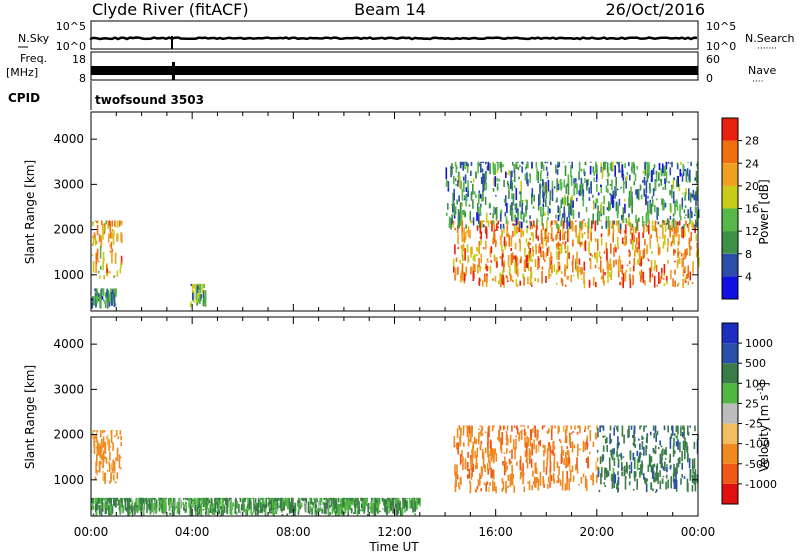  What do you see at coordinates (764, 211) in the screenshot?
I see `power-colorbar-label: Power [dB]` at bounding box center [764, 211].